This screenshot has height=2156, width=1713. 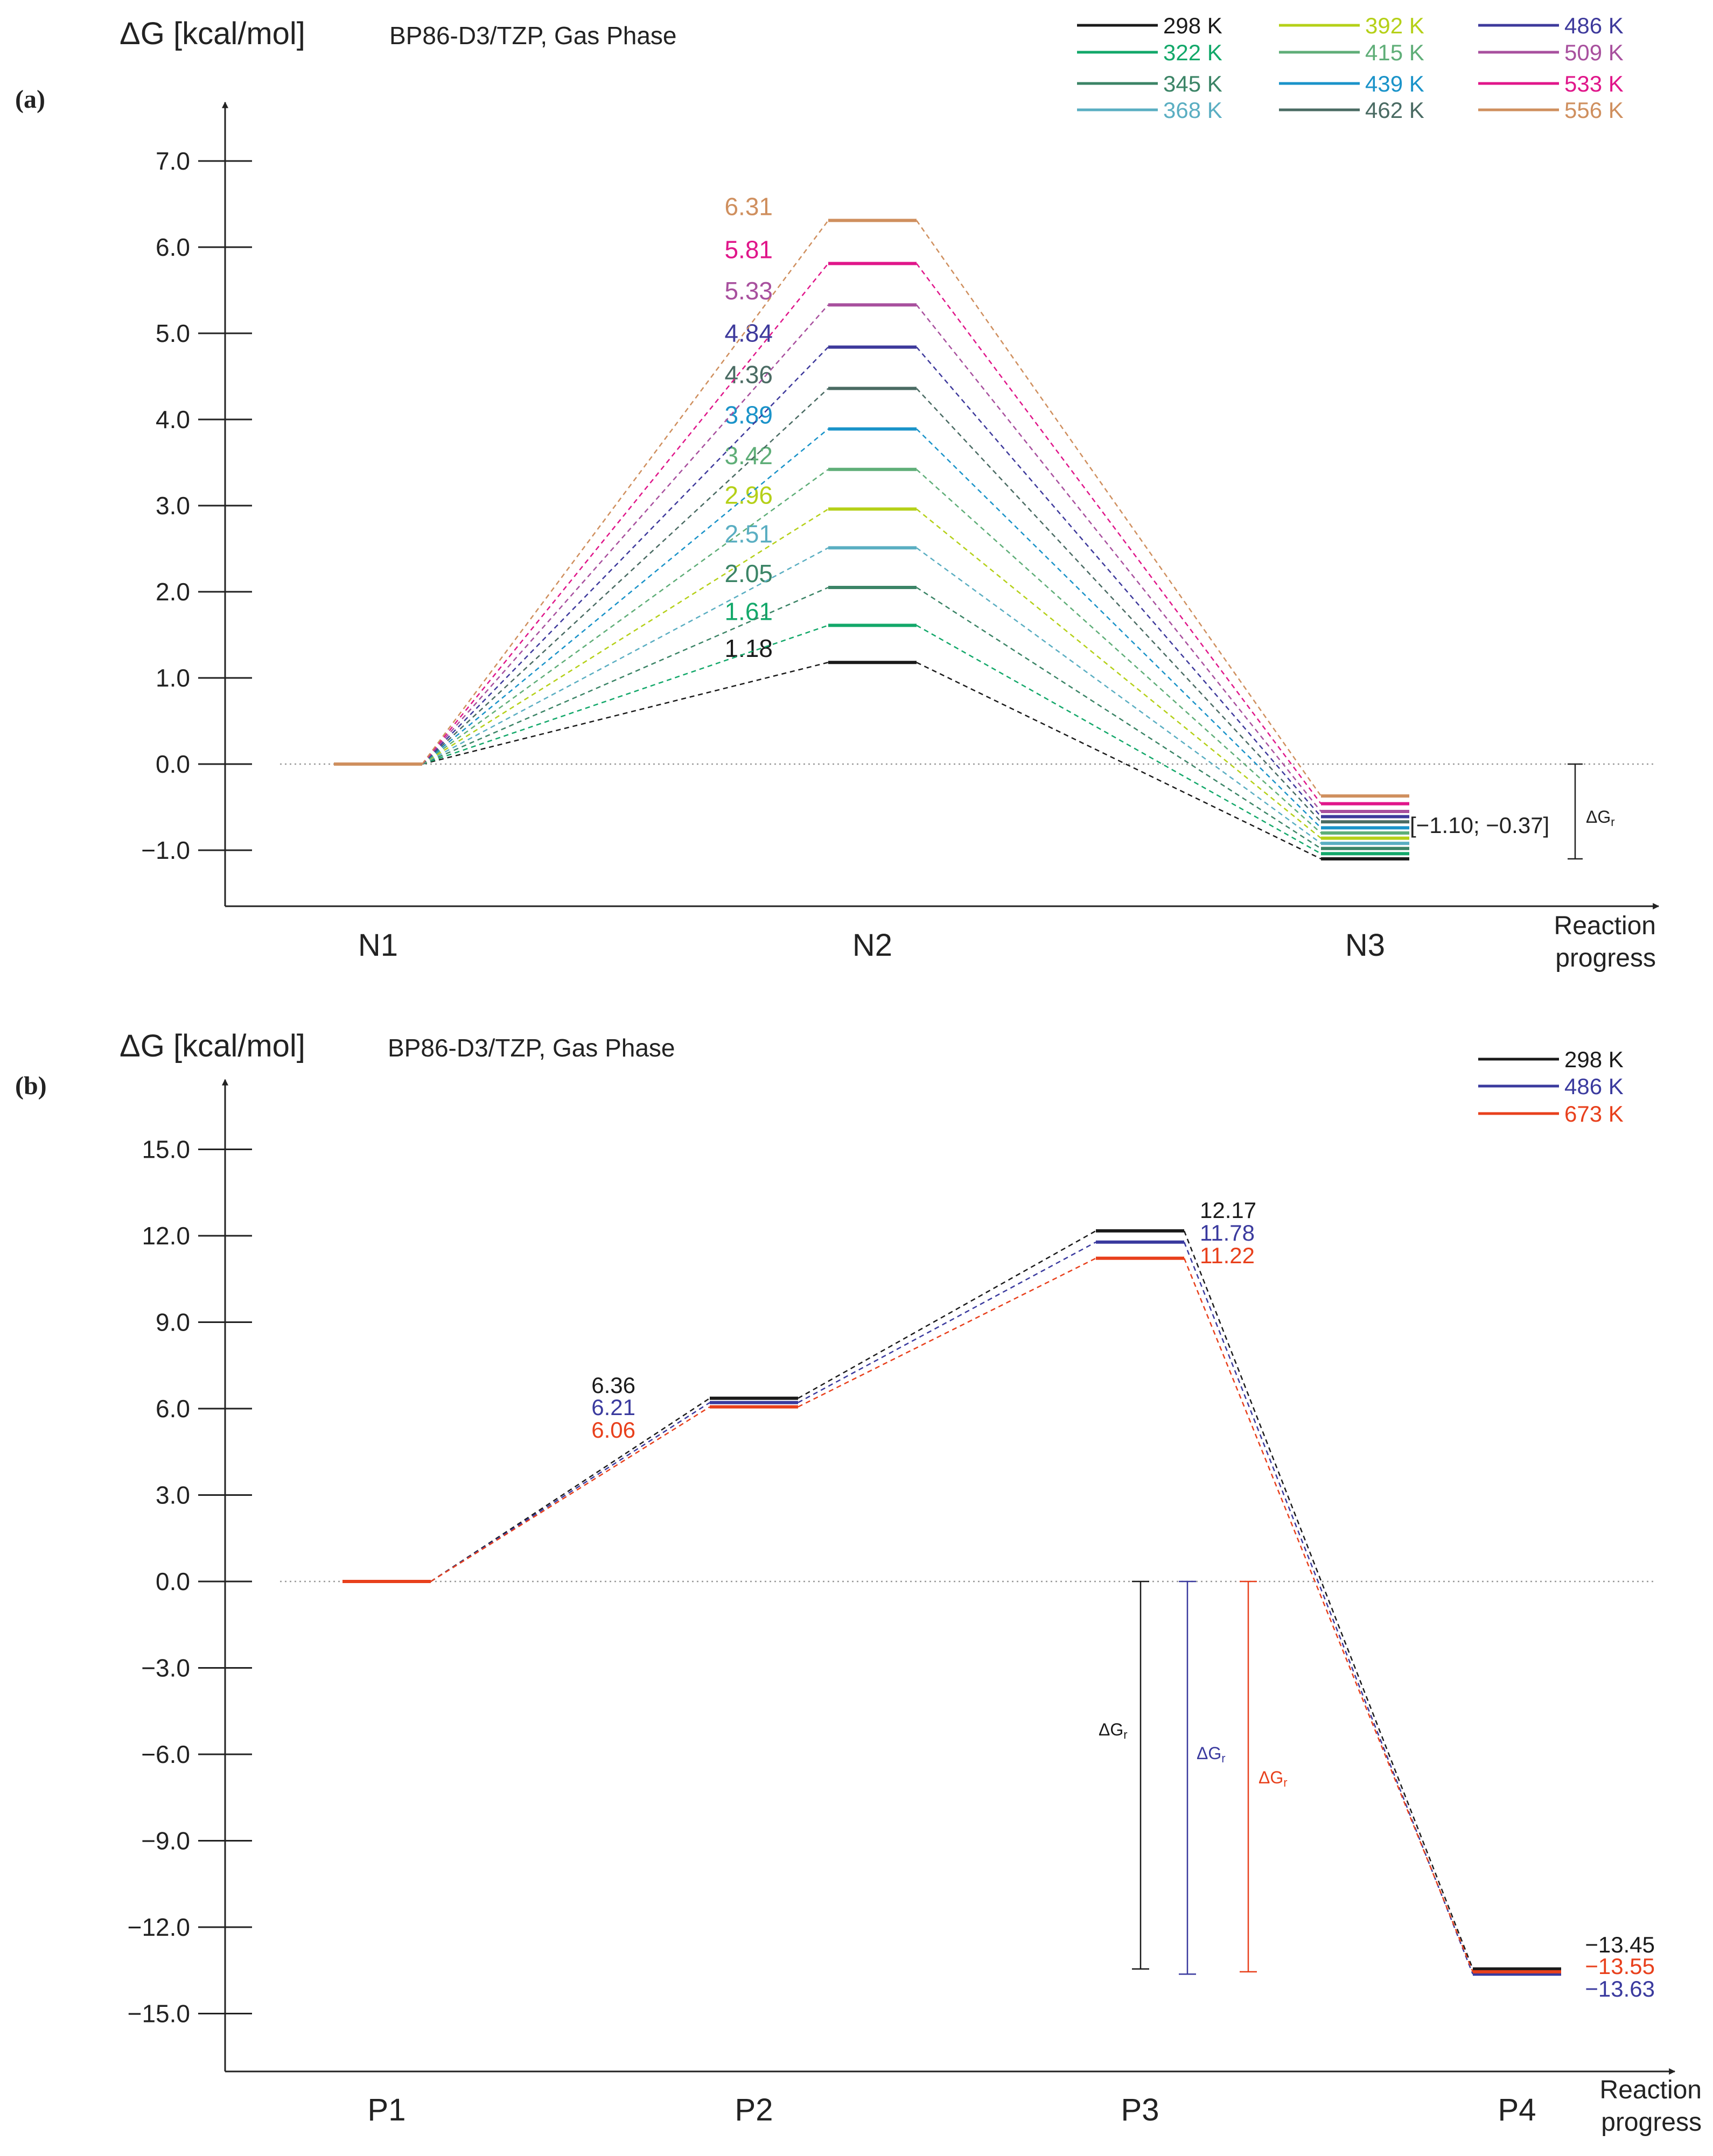 I want to click on data-label: 6.21, so click(x=613, y=1407).